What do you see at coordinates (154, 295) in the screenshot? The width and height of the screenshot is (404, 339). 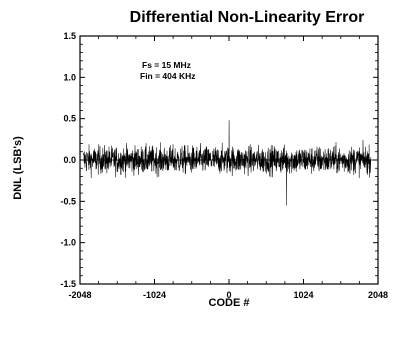 I see `x-tick-label: -1024` at bounding box center [154, 295].